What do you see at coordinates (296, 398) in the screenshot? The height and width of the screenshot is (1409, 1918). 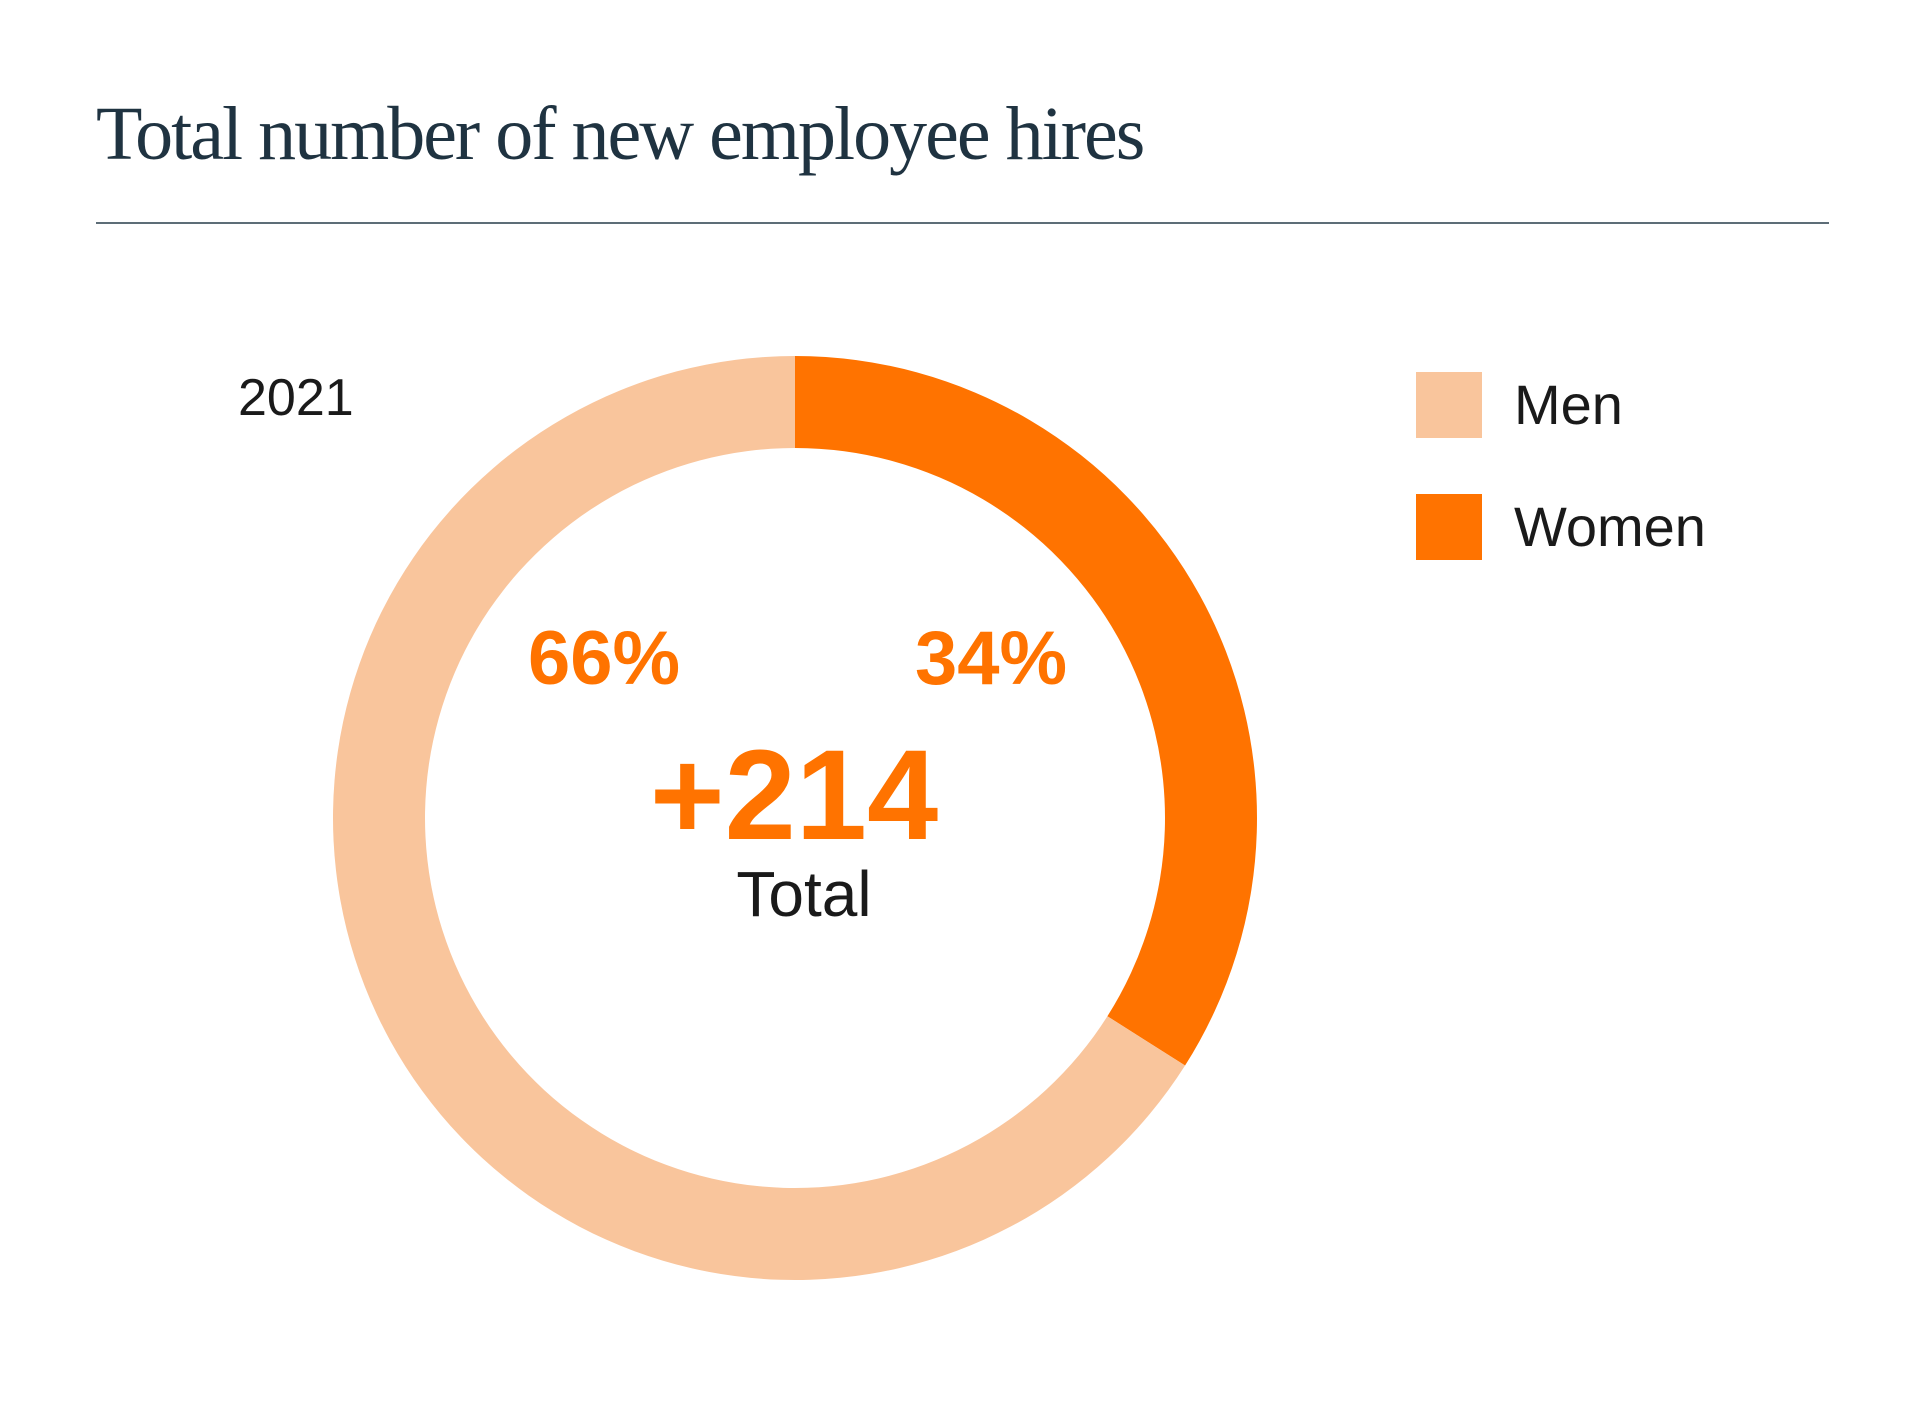 I see `year-label: 2021` at bounding box center [296, 398].